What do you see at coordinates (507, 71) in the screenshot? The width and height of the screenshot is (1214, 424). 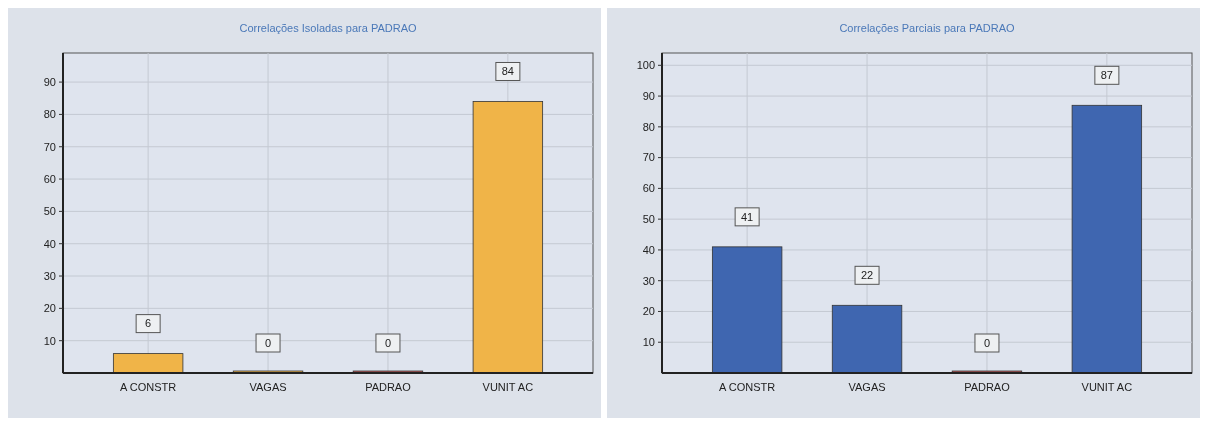 I see `data-label: 84` at bounding box center [507, 71].